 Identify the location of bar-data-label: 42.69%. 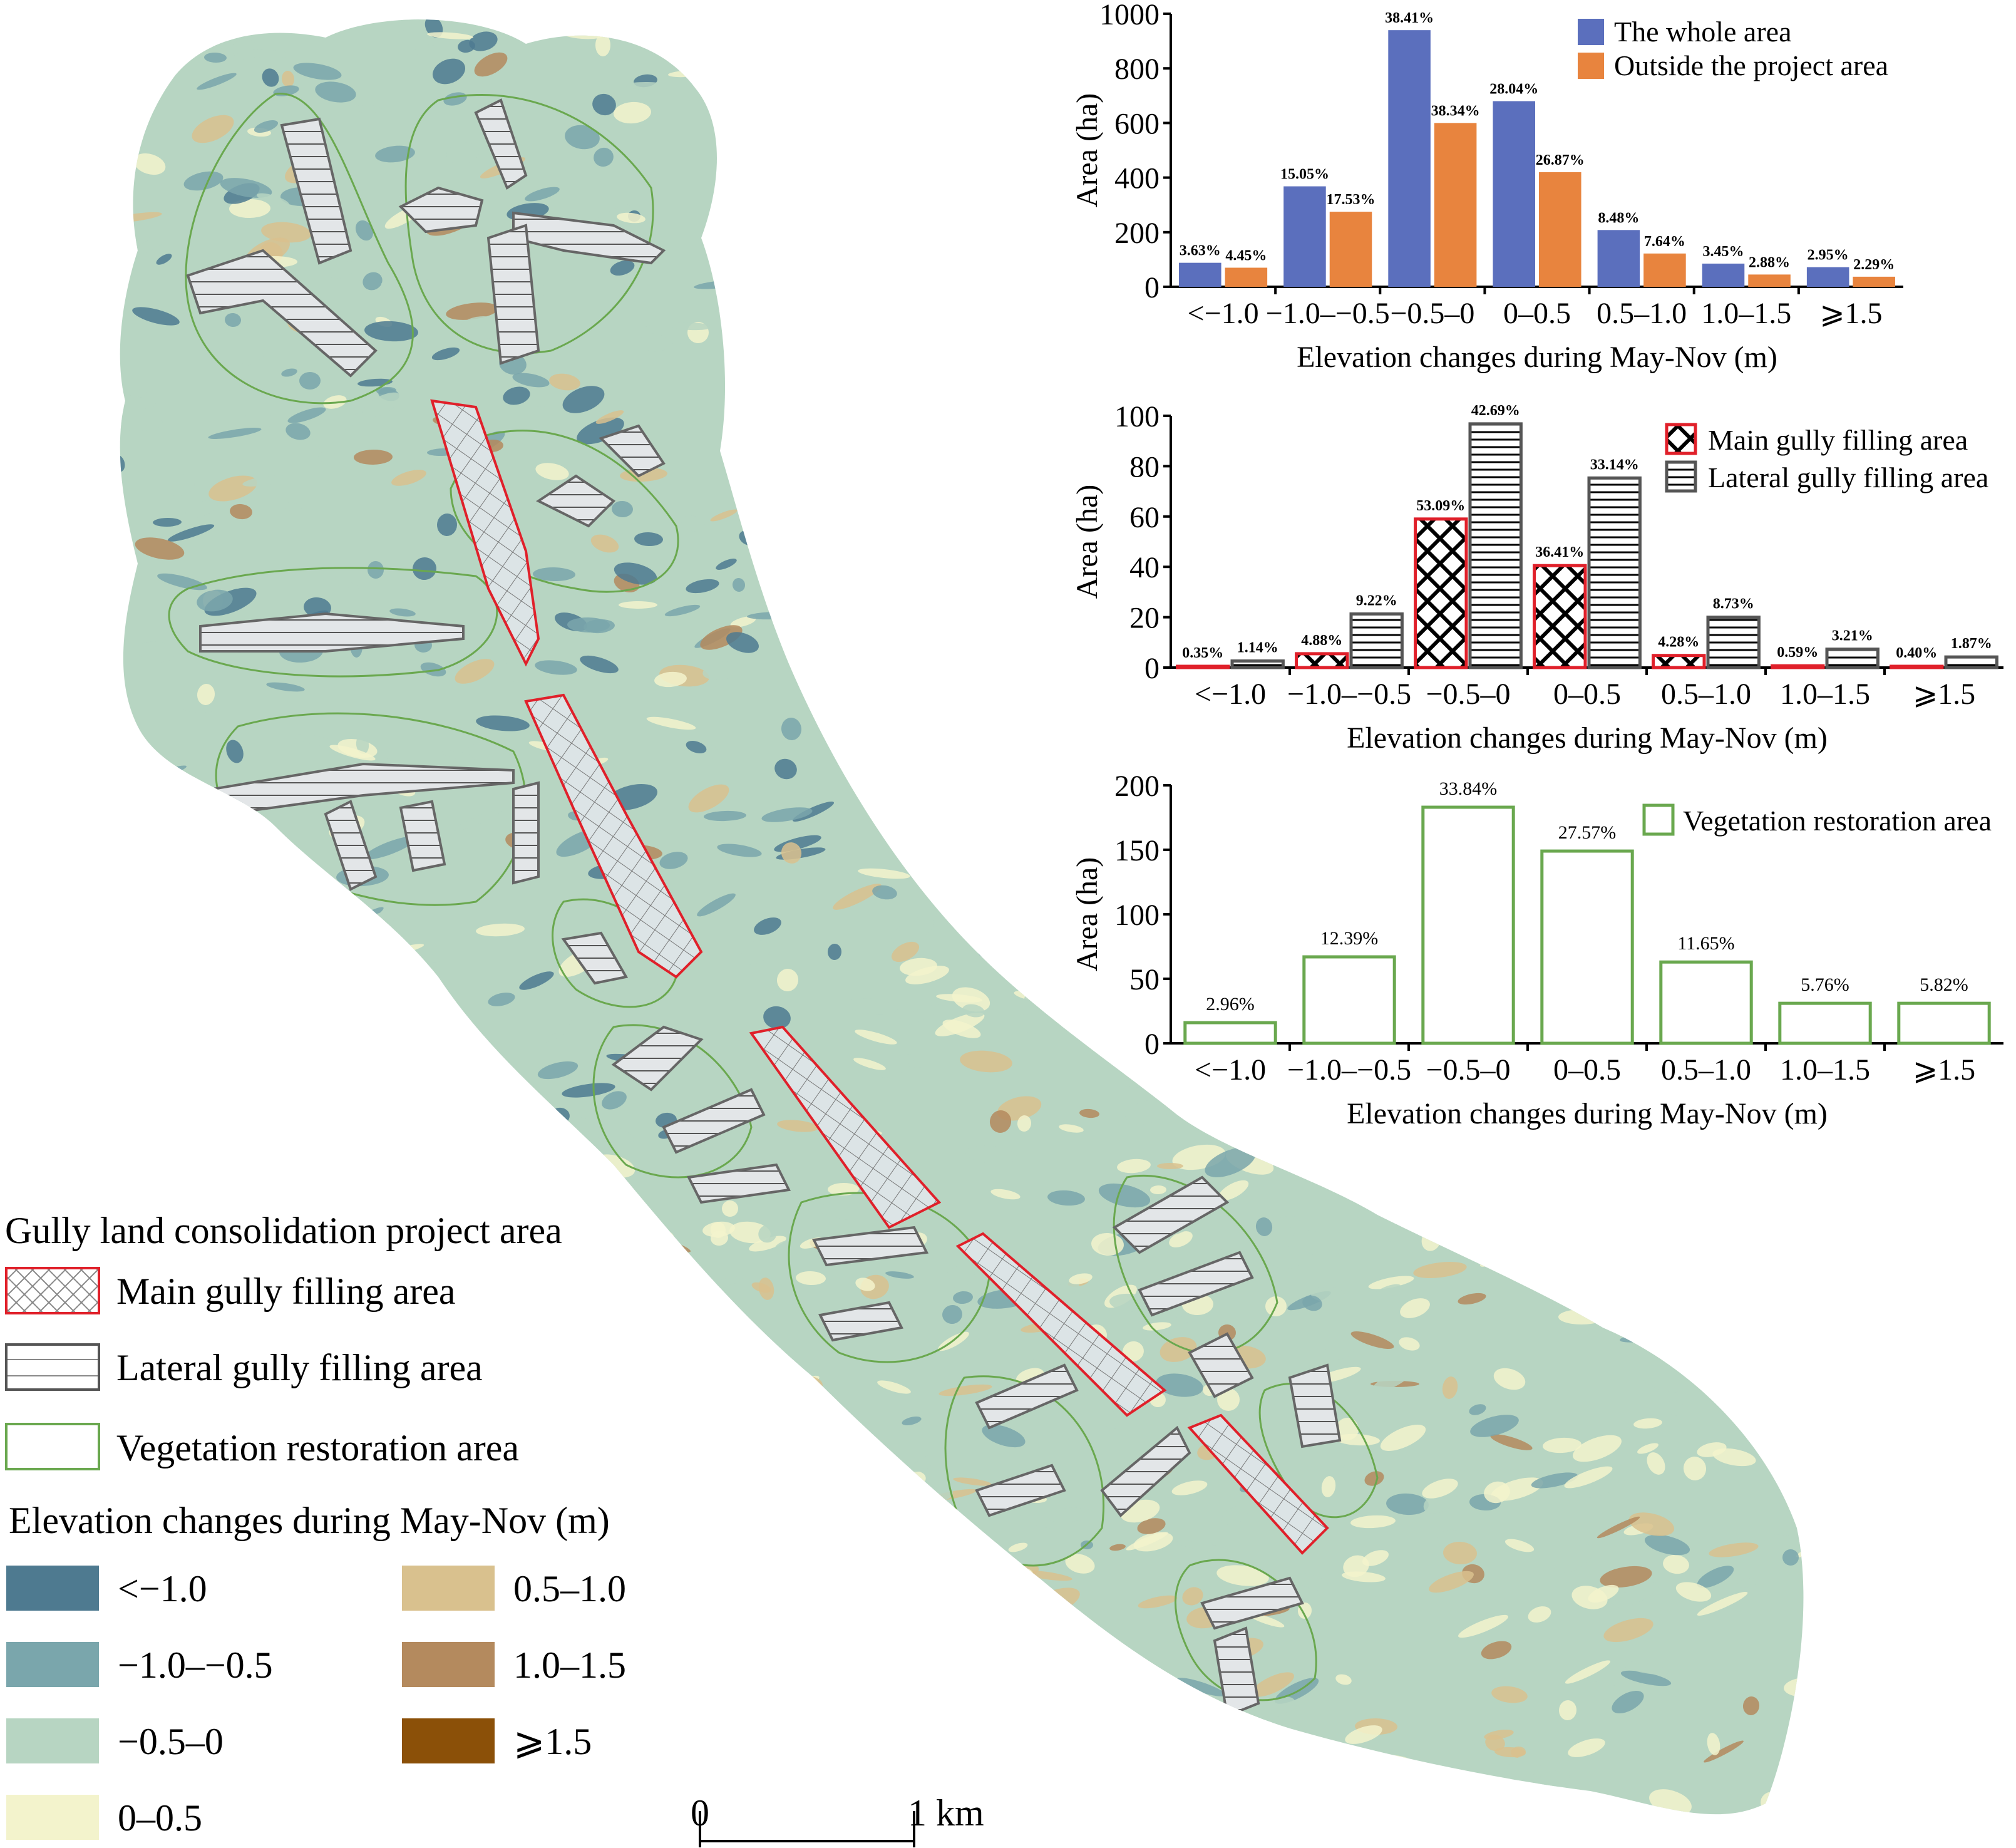
(1496, 411).